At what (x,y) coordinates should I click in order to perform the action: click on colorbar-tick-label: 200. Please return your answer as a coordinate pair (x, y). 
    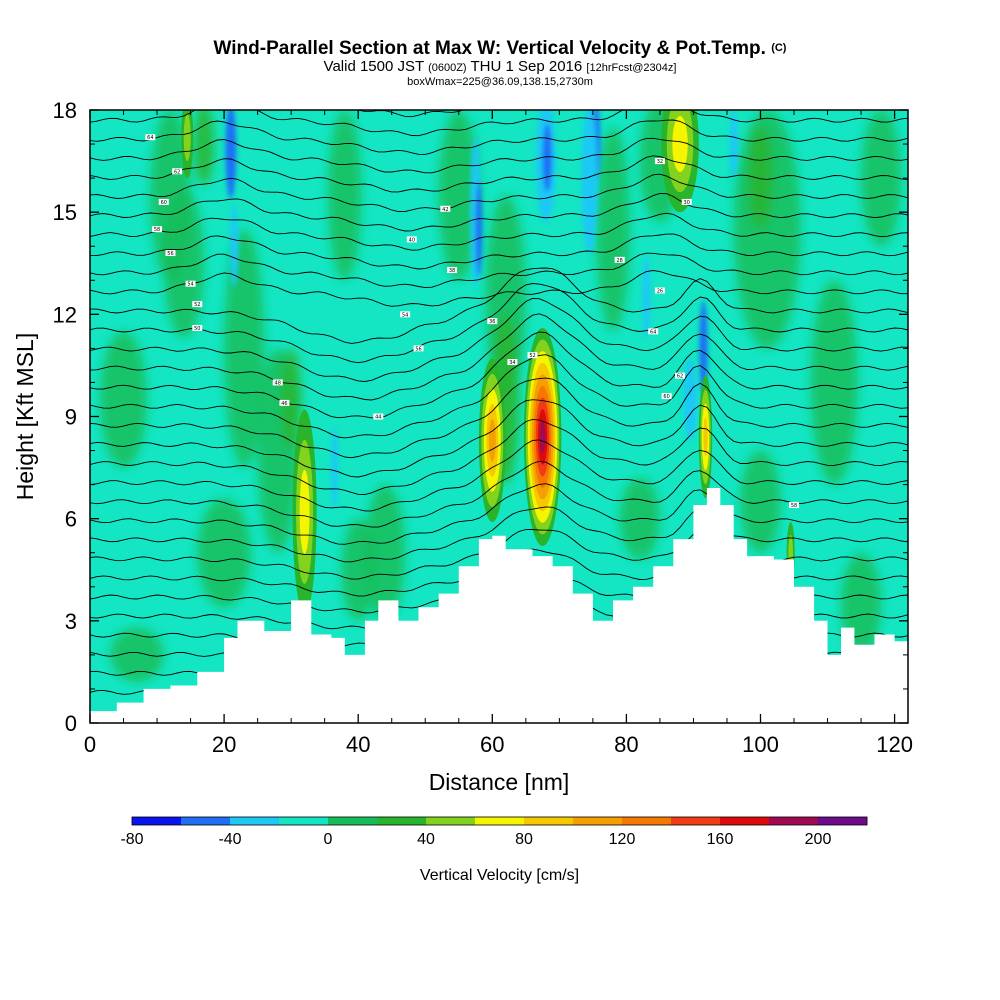
    Looking at the image, I should click on (818, 839).